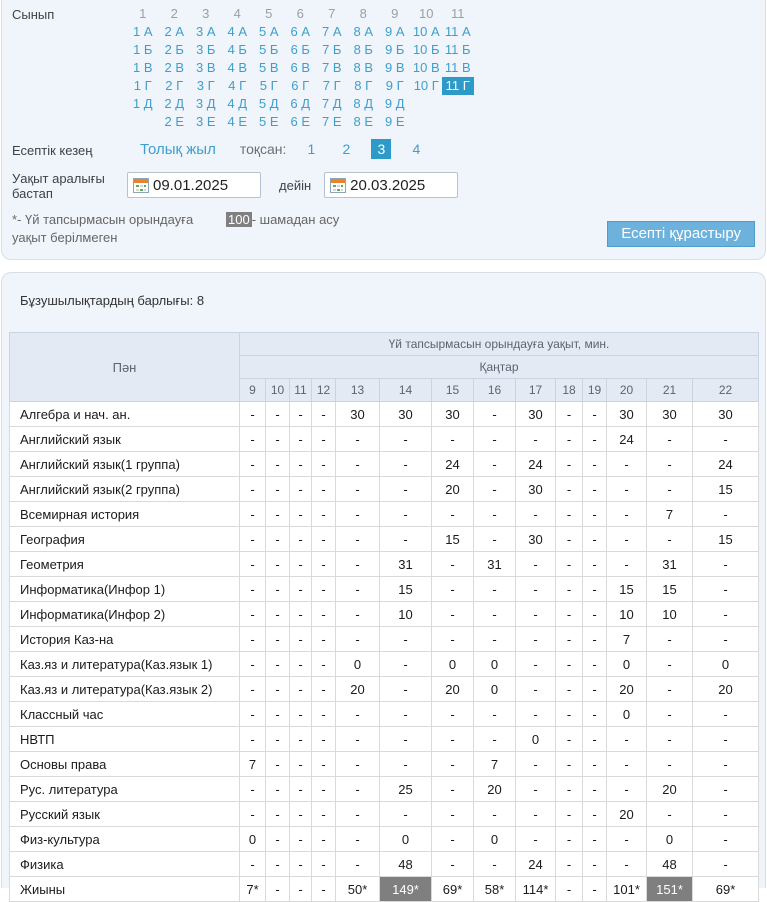 The width and height of the screenshot is (767, 902). I want to click on class-link: 6 В, so click(300, 67).